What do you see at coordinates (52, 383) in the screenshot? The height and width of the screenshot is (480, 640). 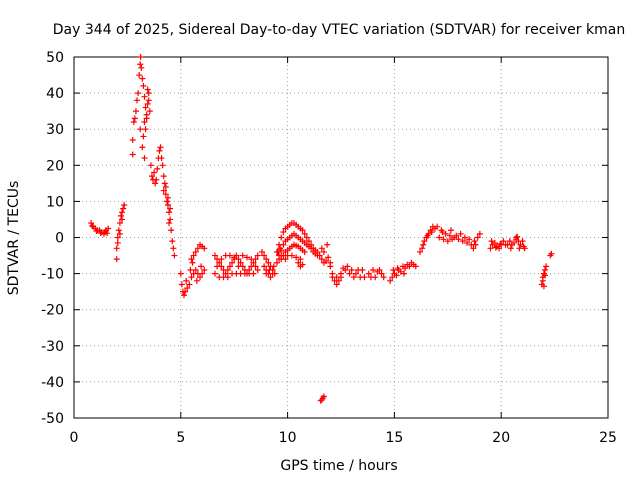 I see `y-tick-label: -40` at bounding box center [52, 383].